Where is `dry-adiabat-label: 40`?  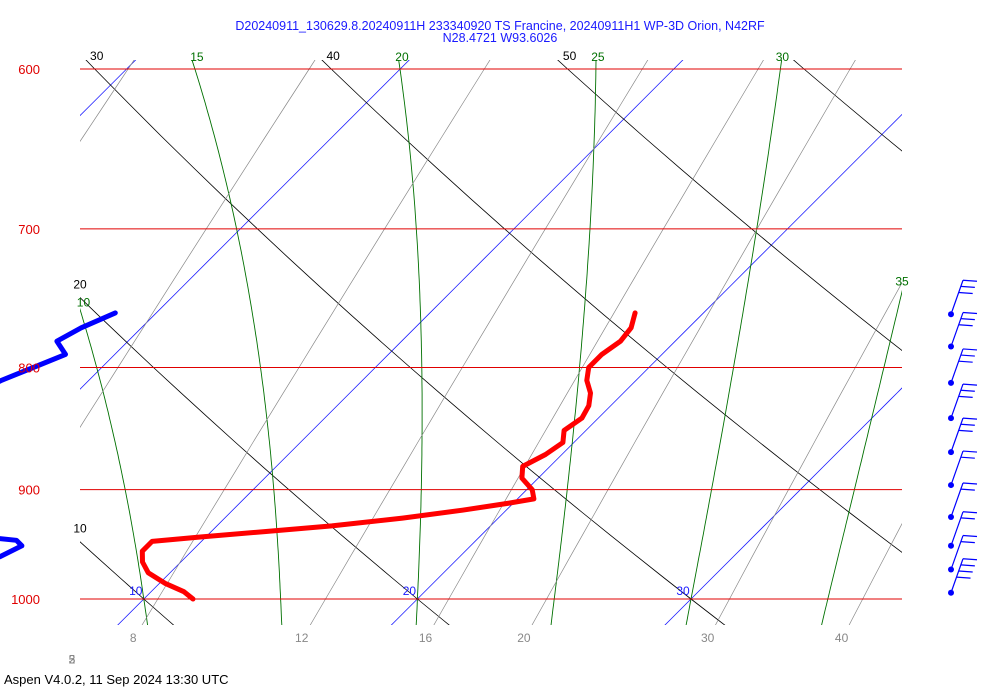 dry-adiabat-label: 40 is located at coordinates (333, 56).